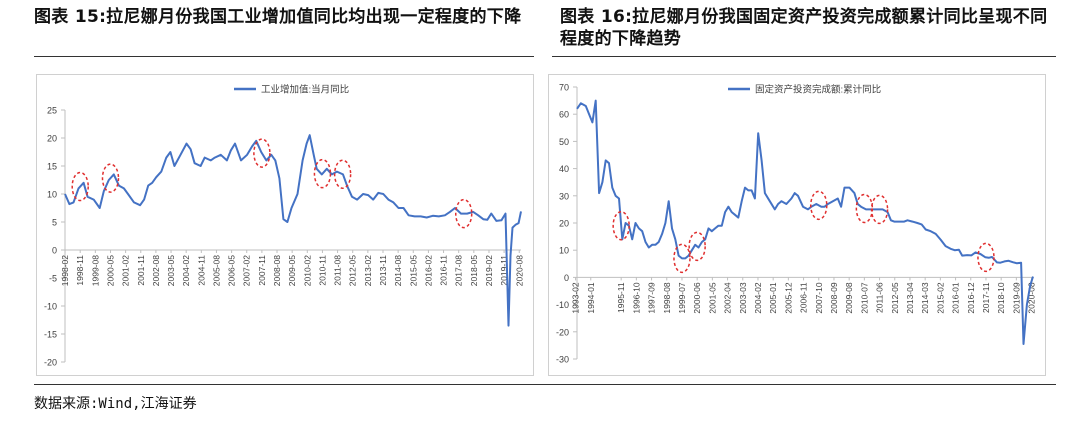  Describe the element at coordinates (545, 384) in the screenshot. I see `footer-line` at that location.